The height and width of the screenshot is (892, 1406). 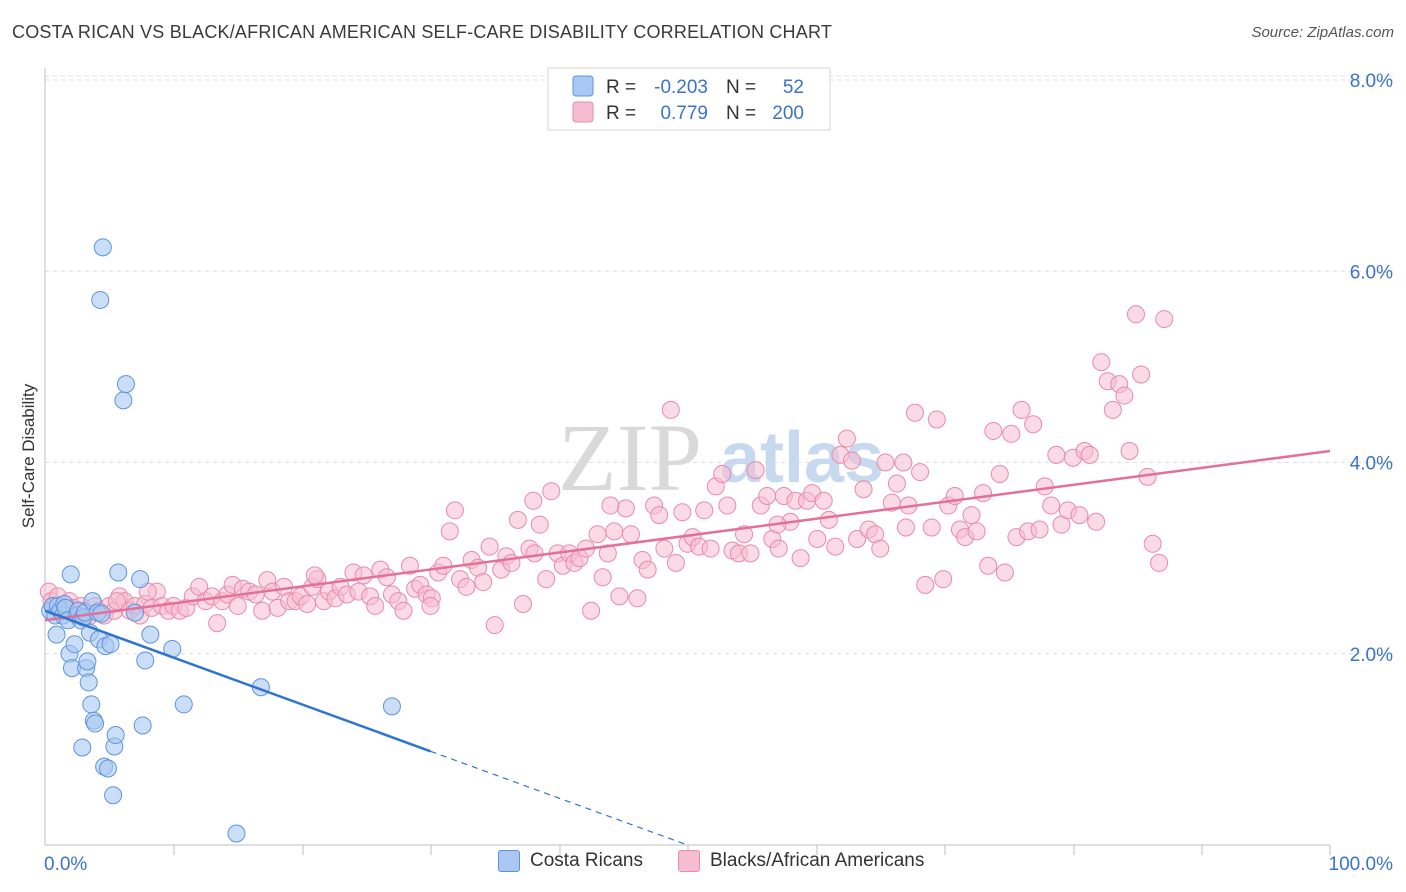 I want to click on x-tick-label-max: 100.0%, so click(x=1361, y=864).